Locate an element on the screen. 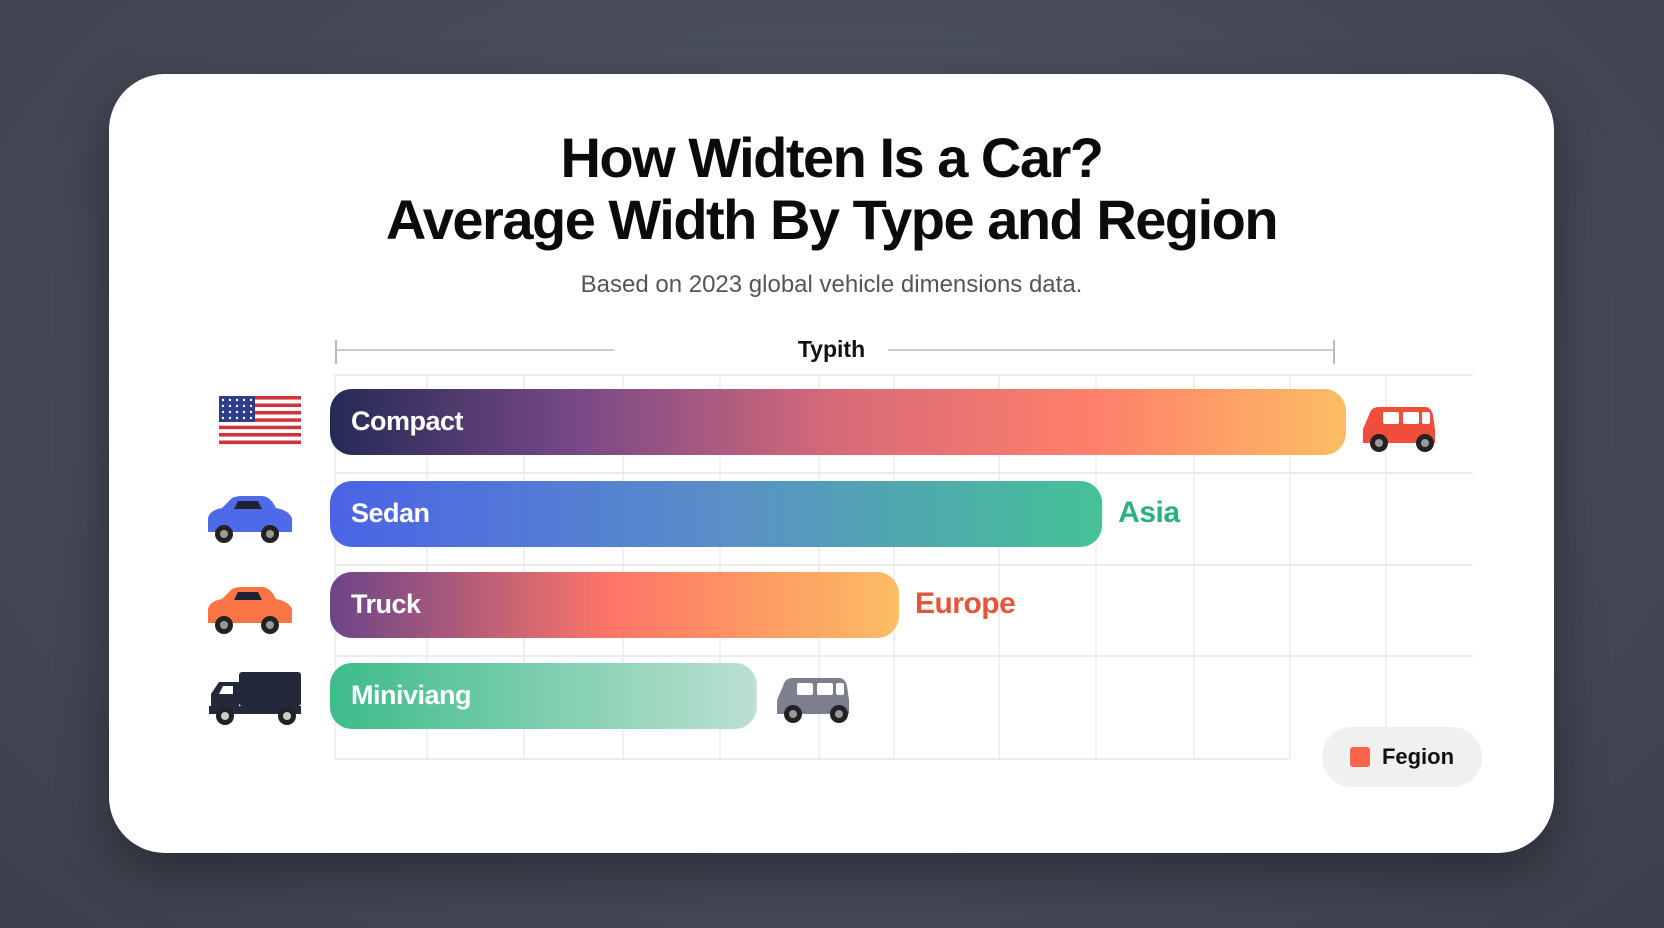 The width and height of the screenshot is (1664, 928). bar-miniviang is located at coordinates (543, 696).